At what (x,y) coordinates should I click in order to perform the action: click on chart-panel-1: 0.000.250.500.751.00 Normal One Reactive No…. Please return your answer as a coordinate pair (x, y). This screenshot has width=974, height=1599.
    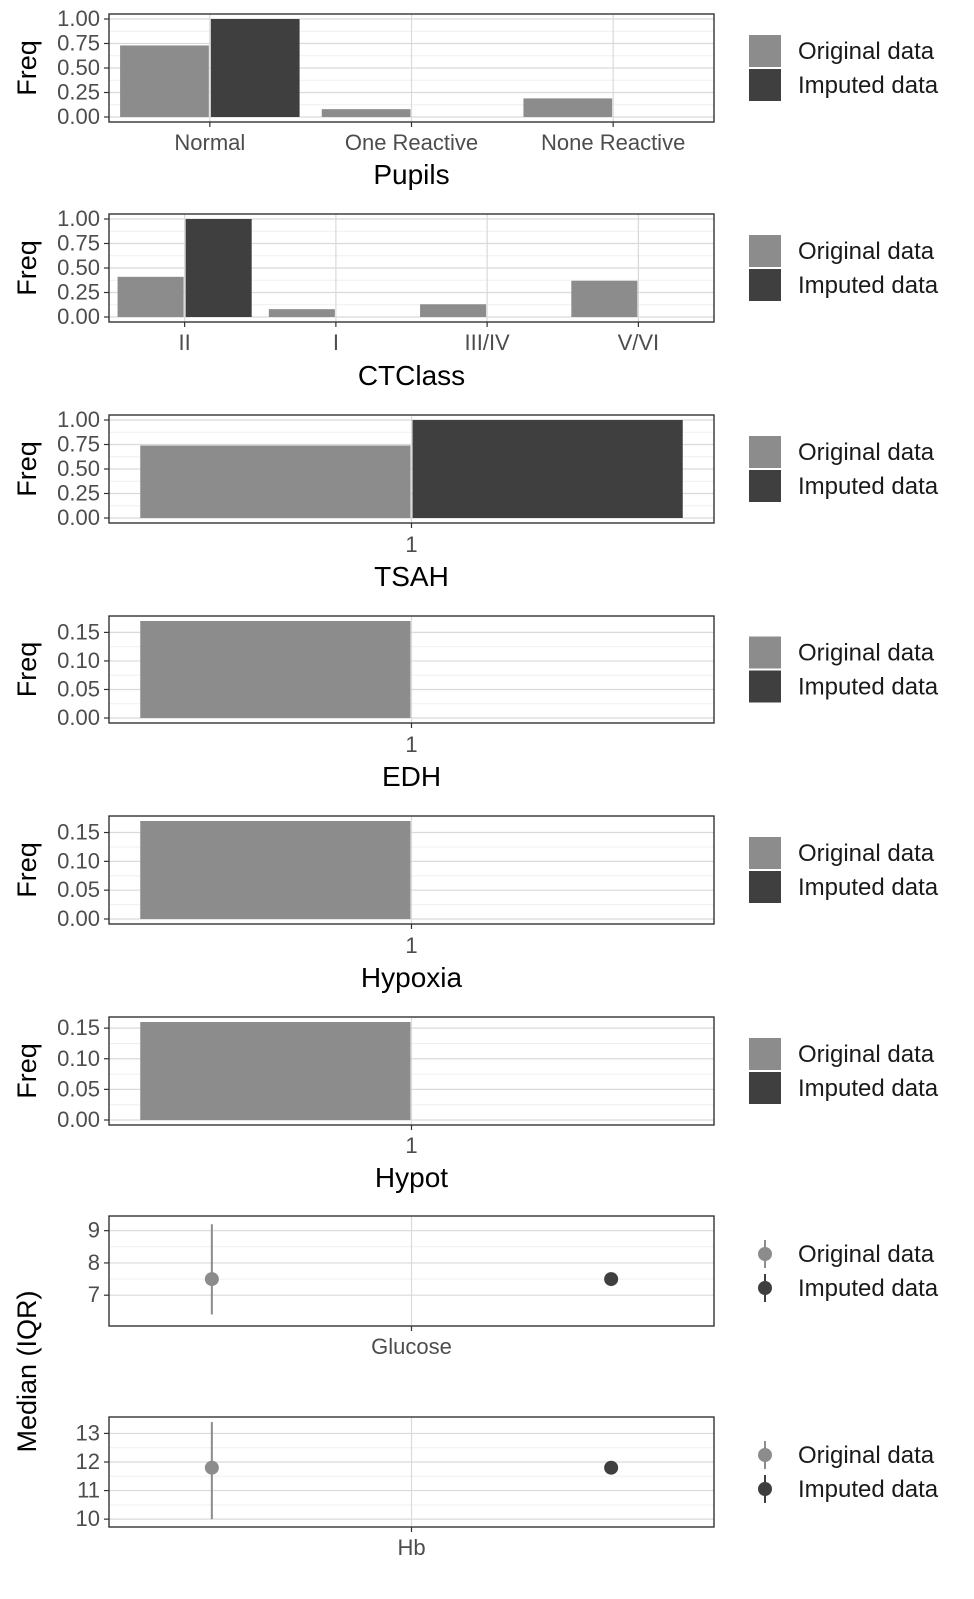
    Looking at the image, I should click on (475, 98).